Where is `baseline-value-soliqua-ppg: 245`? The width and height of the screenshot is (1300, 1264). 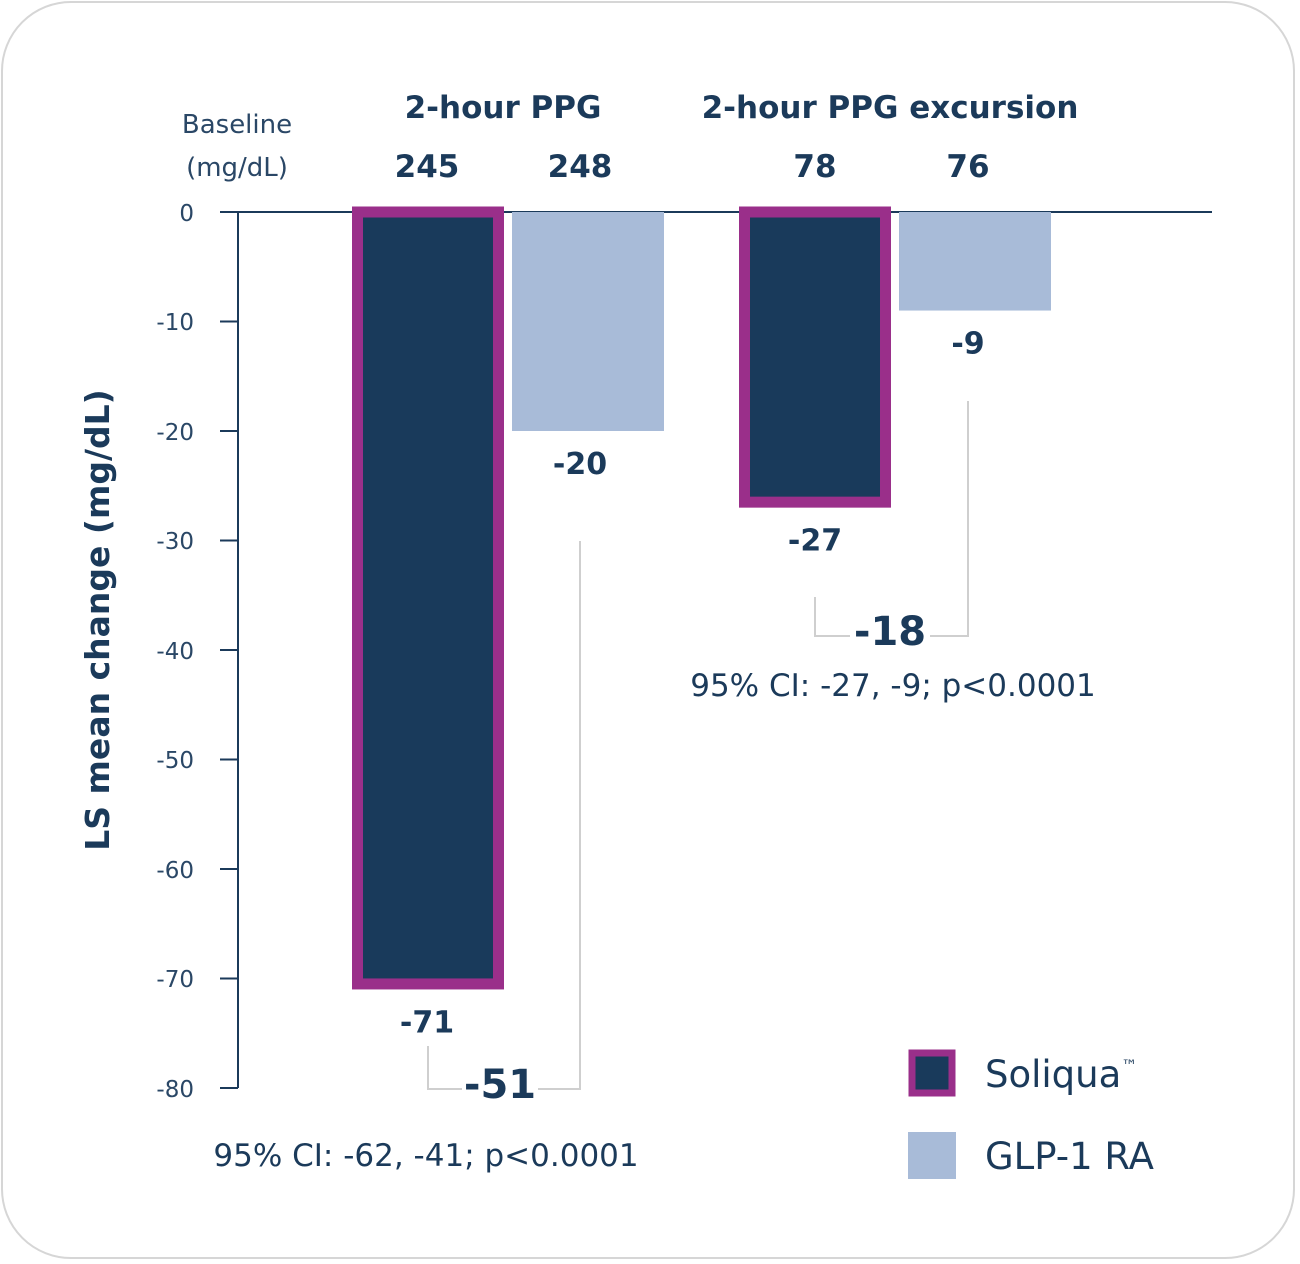
baseline-value-soliqua-ppg: 245 is located at coordinates (427, 167).